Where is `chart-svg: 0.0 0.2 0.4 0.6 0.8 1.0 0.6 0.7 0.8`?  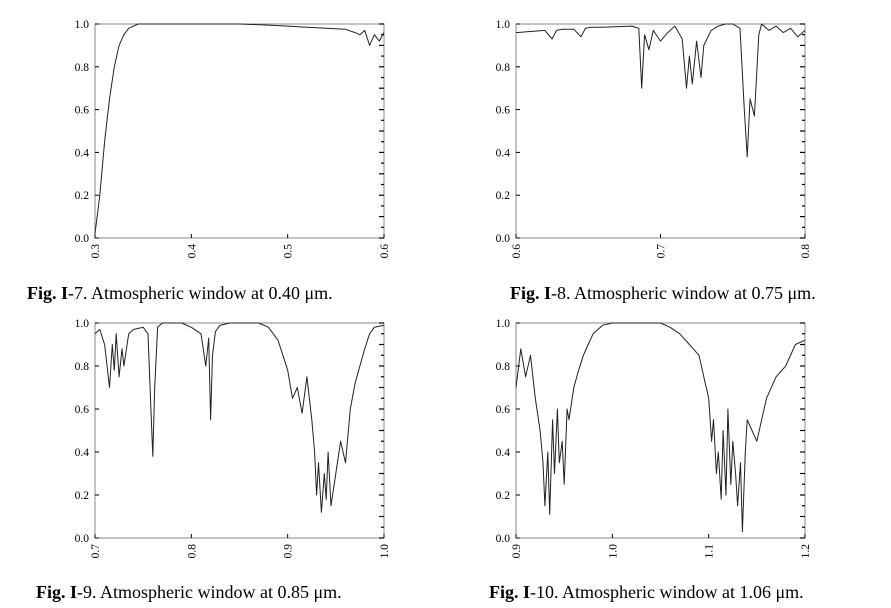
chart-svg: 0.0 0.2 0.4 0.6 0.8 1.0 0.6 0.7 0.8 is located at coordinates (654, 139).